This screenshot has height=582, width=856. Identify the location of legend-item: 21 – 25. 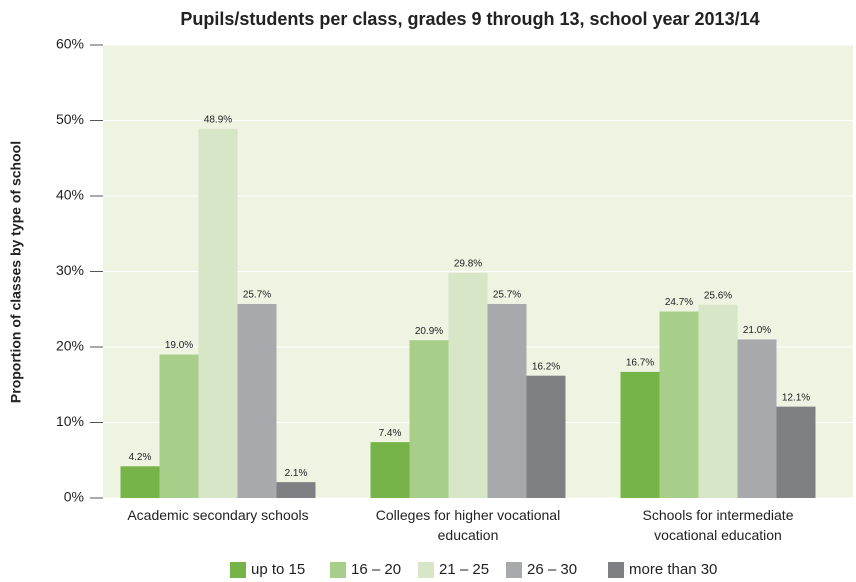
(453, 569).